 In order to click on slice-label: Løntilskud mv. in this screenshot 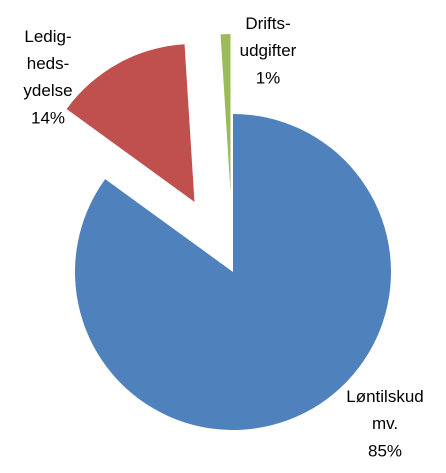, I will do `click(384, 410)`.